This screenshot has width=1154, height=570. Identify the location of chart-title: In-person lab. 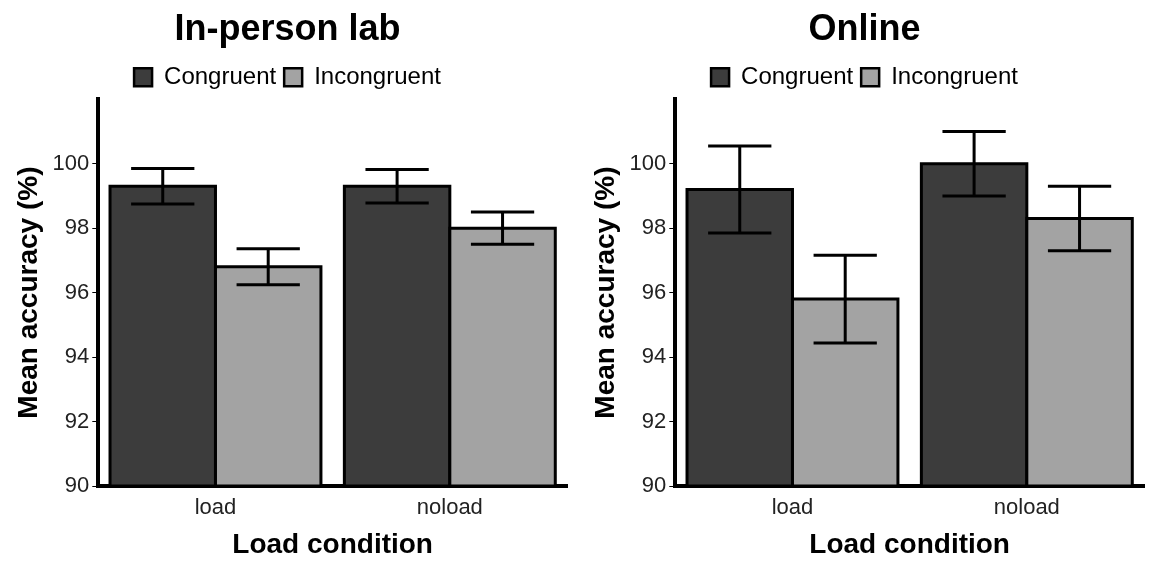
(287, 27).